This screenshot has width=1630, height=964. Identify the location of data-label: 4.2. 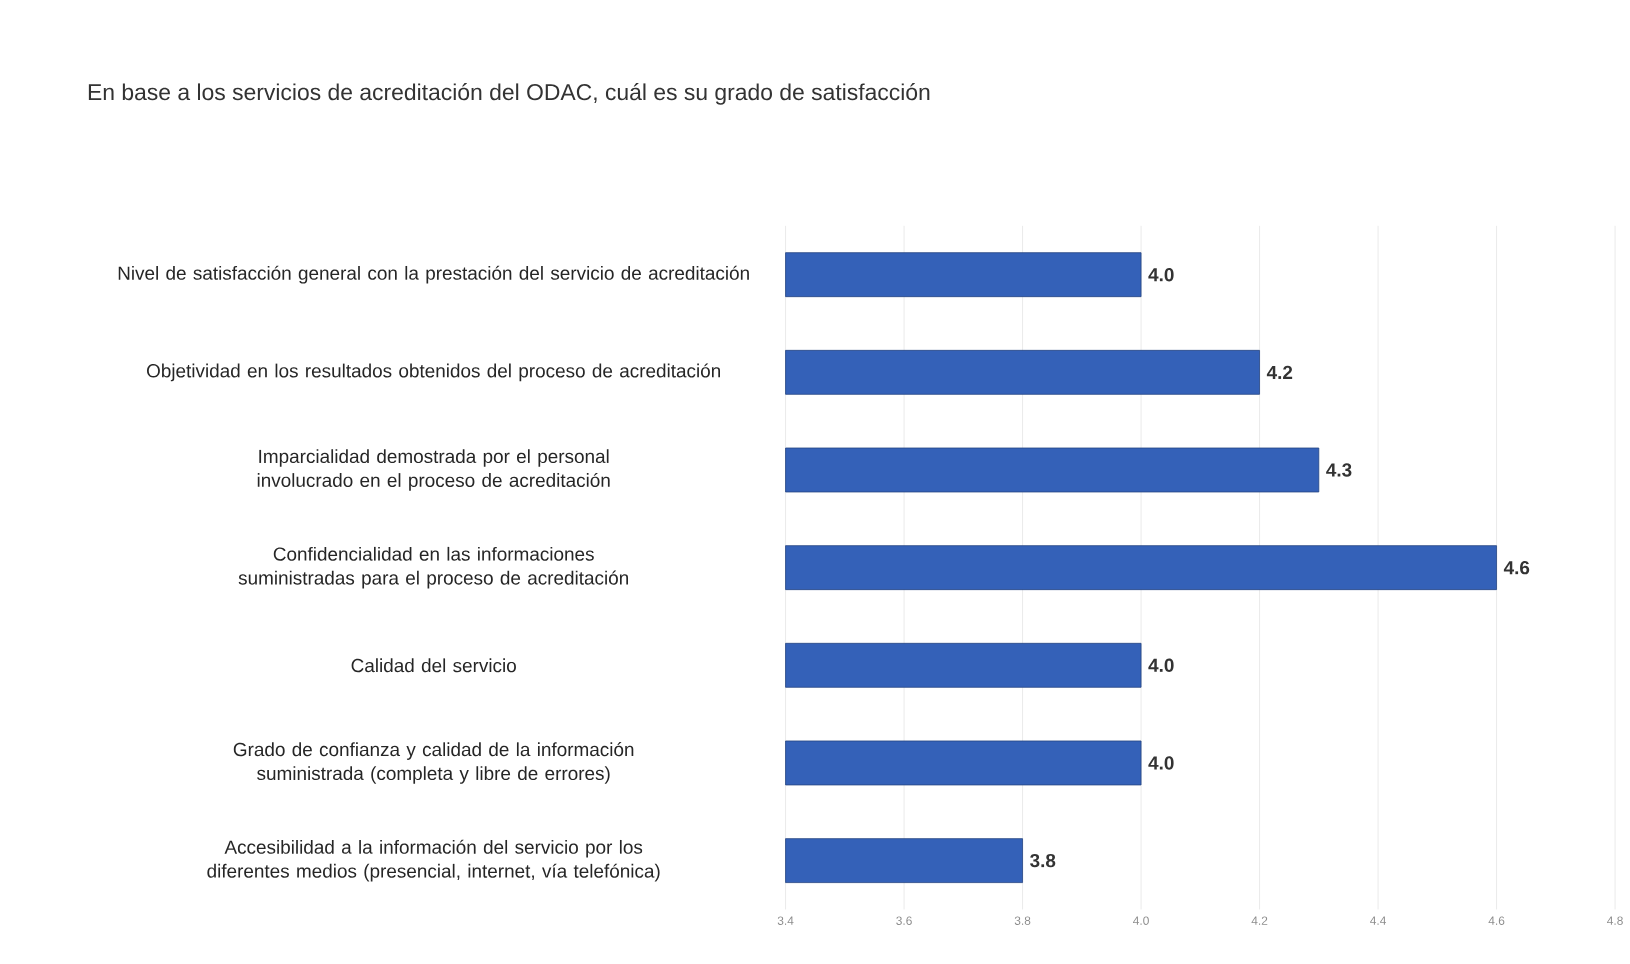
(1279, 373).